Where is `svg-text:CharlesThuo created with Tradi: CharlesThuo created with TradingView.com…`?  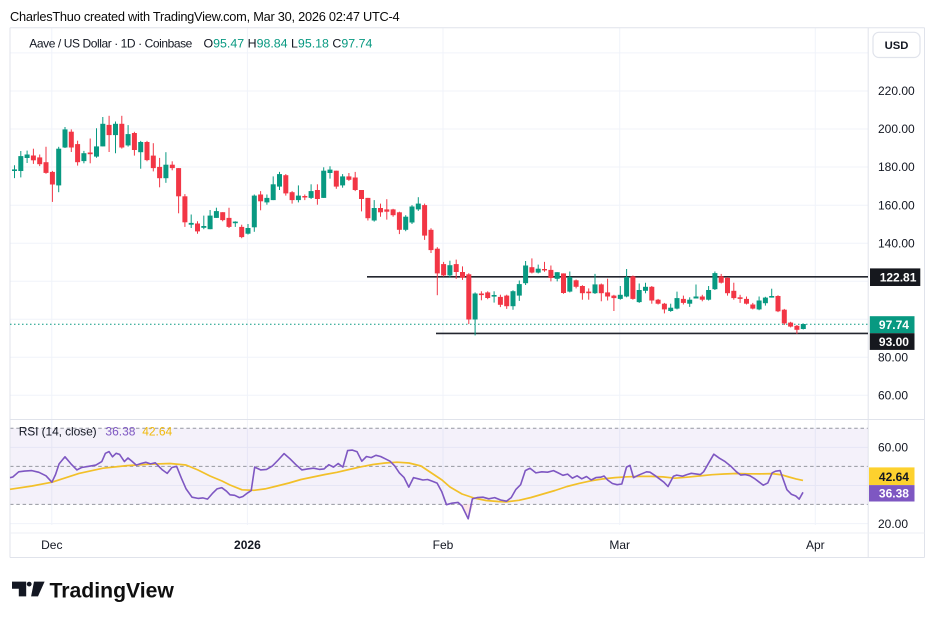
svg-text:CharlesThuo created with Tradi: CharlesThuo created with TradingView.com… is located at coordinates (205, 16).